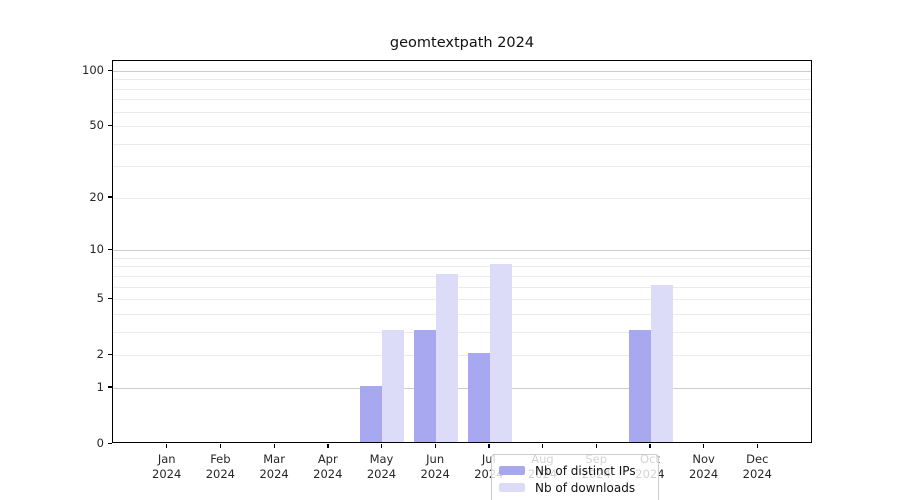 This screenshot has height=500, width=900. I want to click on bar-jul-distinct-ips, so click(478, 397).